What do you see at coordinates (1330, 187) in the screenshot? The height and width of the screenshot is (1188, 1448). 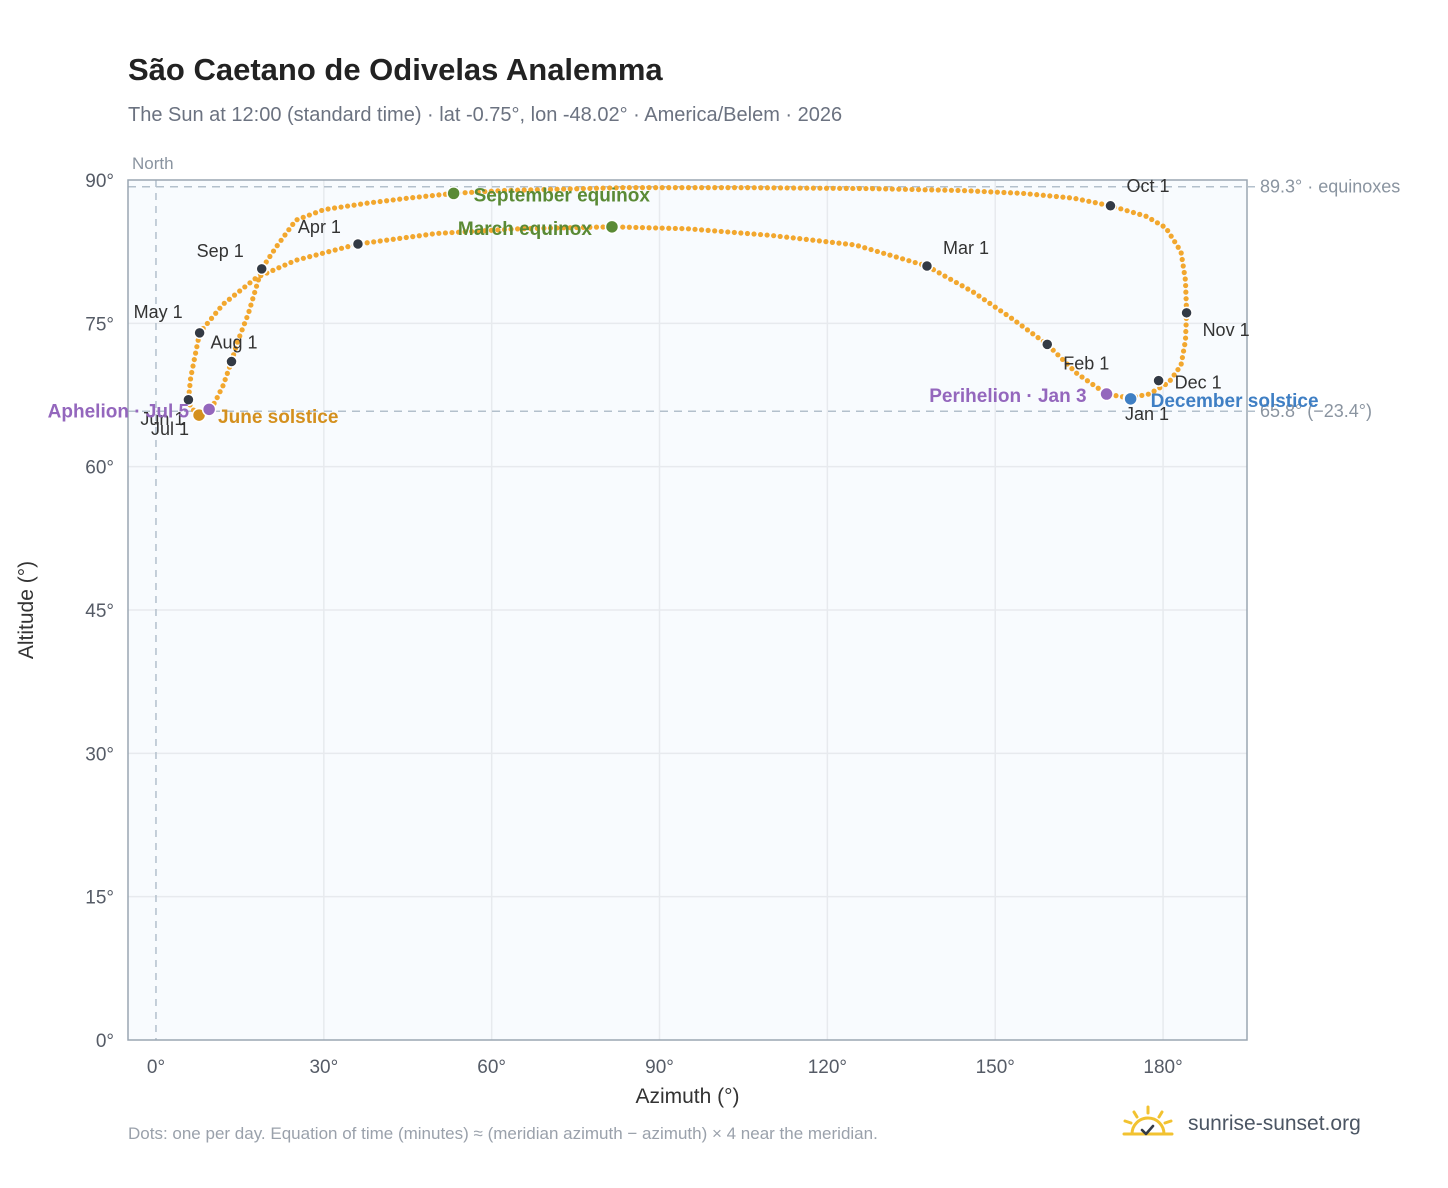 I see `reference-label: 89.3° · equinoxes` at bounding box center [1330, 187].